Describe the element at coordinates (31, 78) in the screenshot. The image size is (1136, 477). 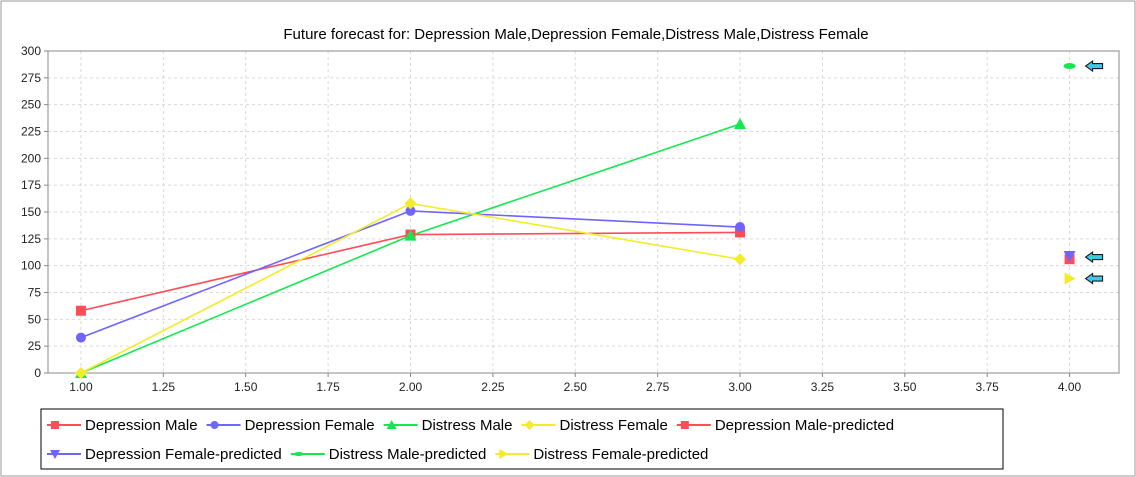
I see `y-tick-label: 275` at that location.